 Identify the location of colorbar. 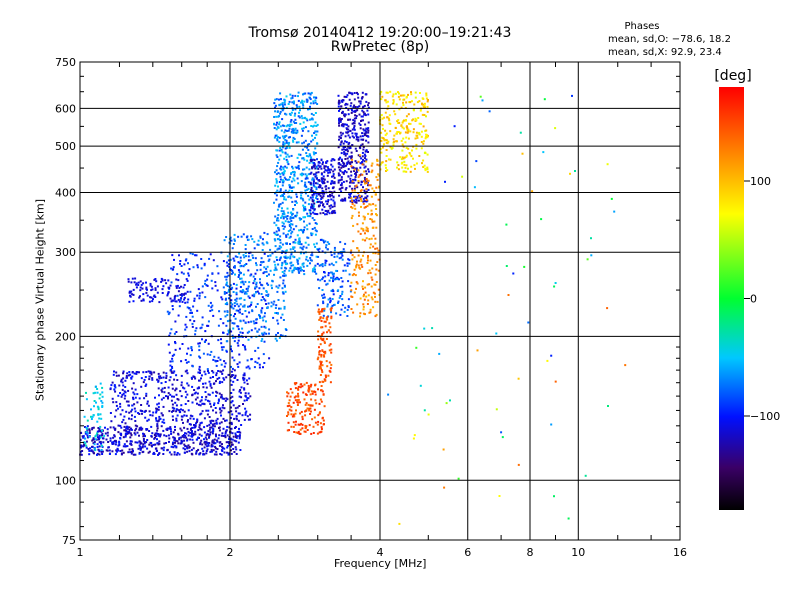
(731, 298).